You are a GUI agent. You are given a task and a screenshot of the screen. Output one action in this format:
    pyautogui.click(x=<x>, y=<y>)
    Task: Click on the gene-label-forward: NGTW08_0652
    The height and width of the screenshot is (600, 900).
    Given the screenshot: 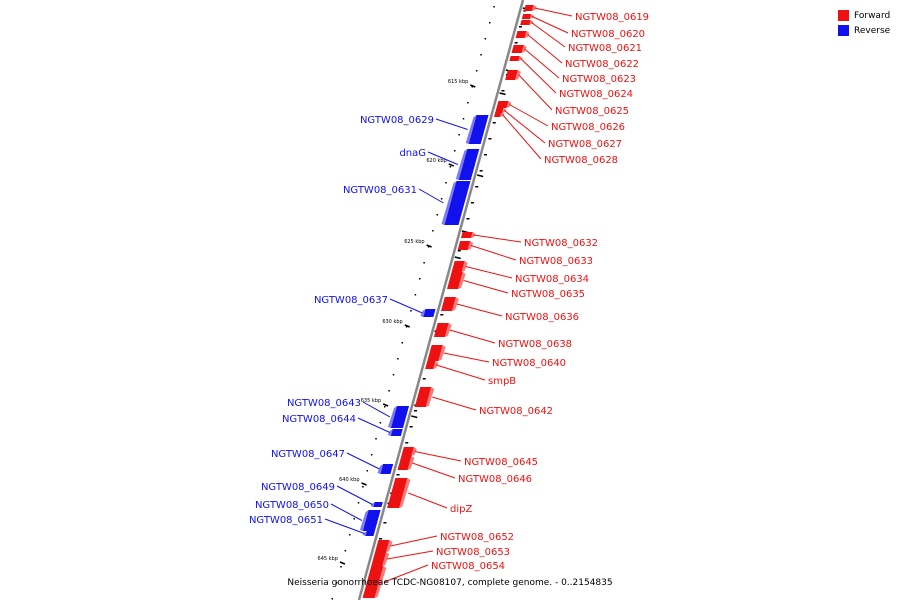 What is the action you would take?
    pyautogui.click(x=477, y=537)
    